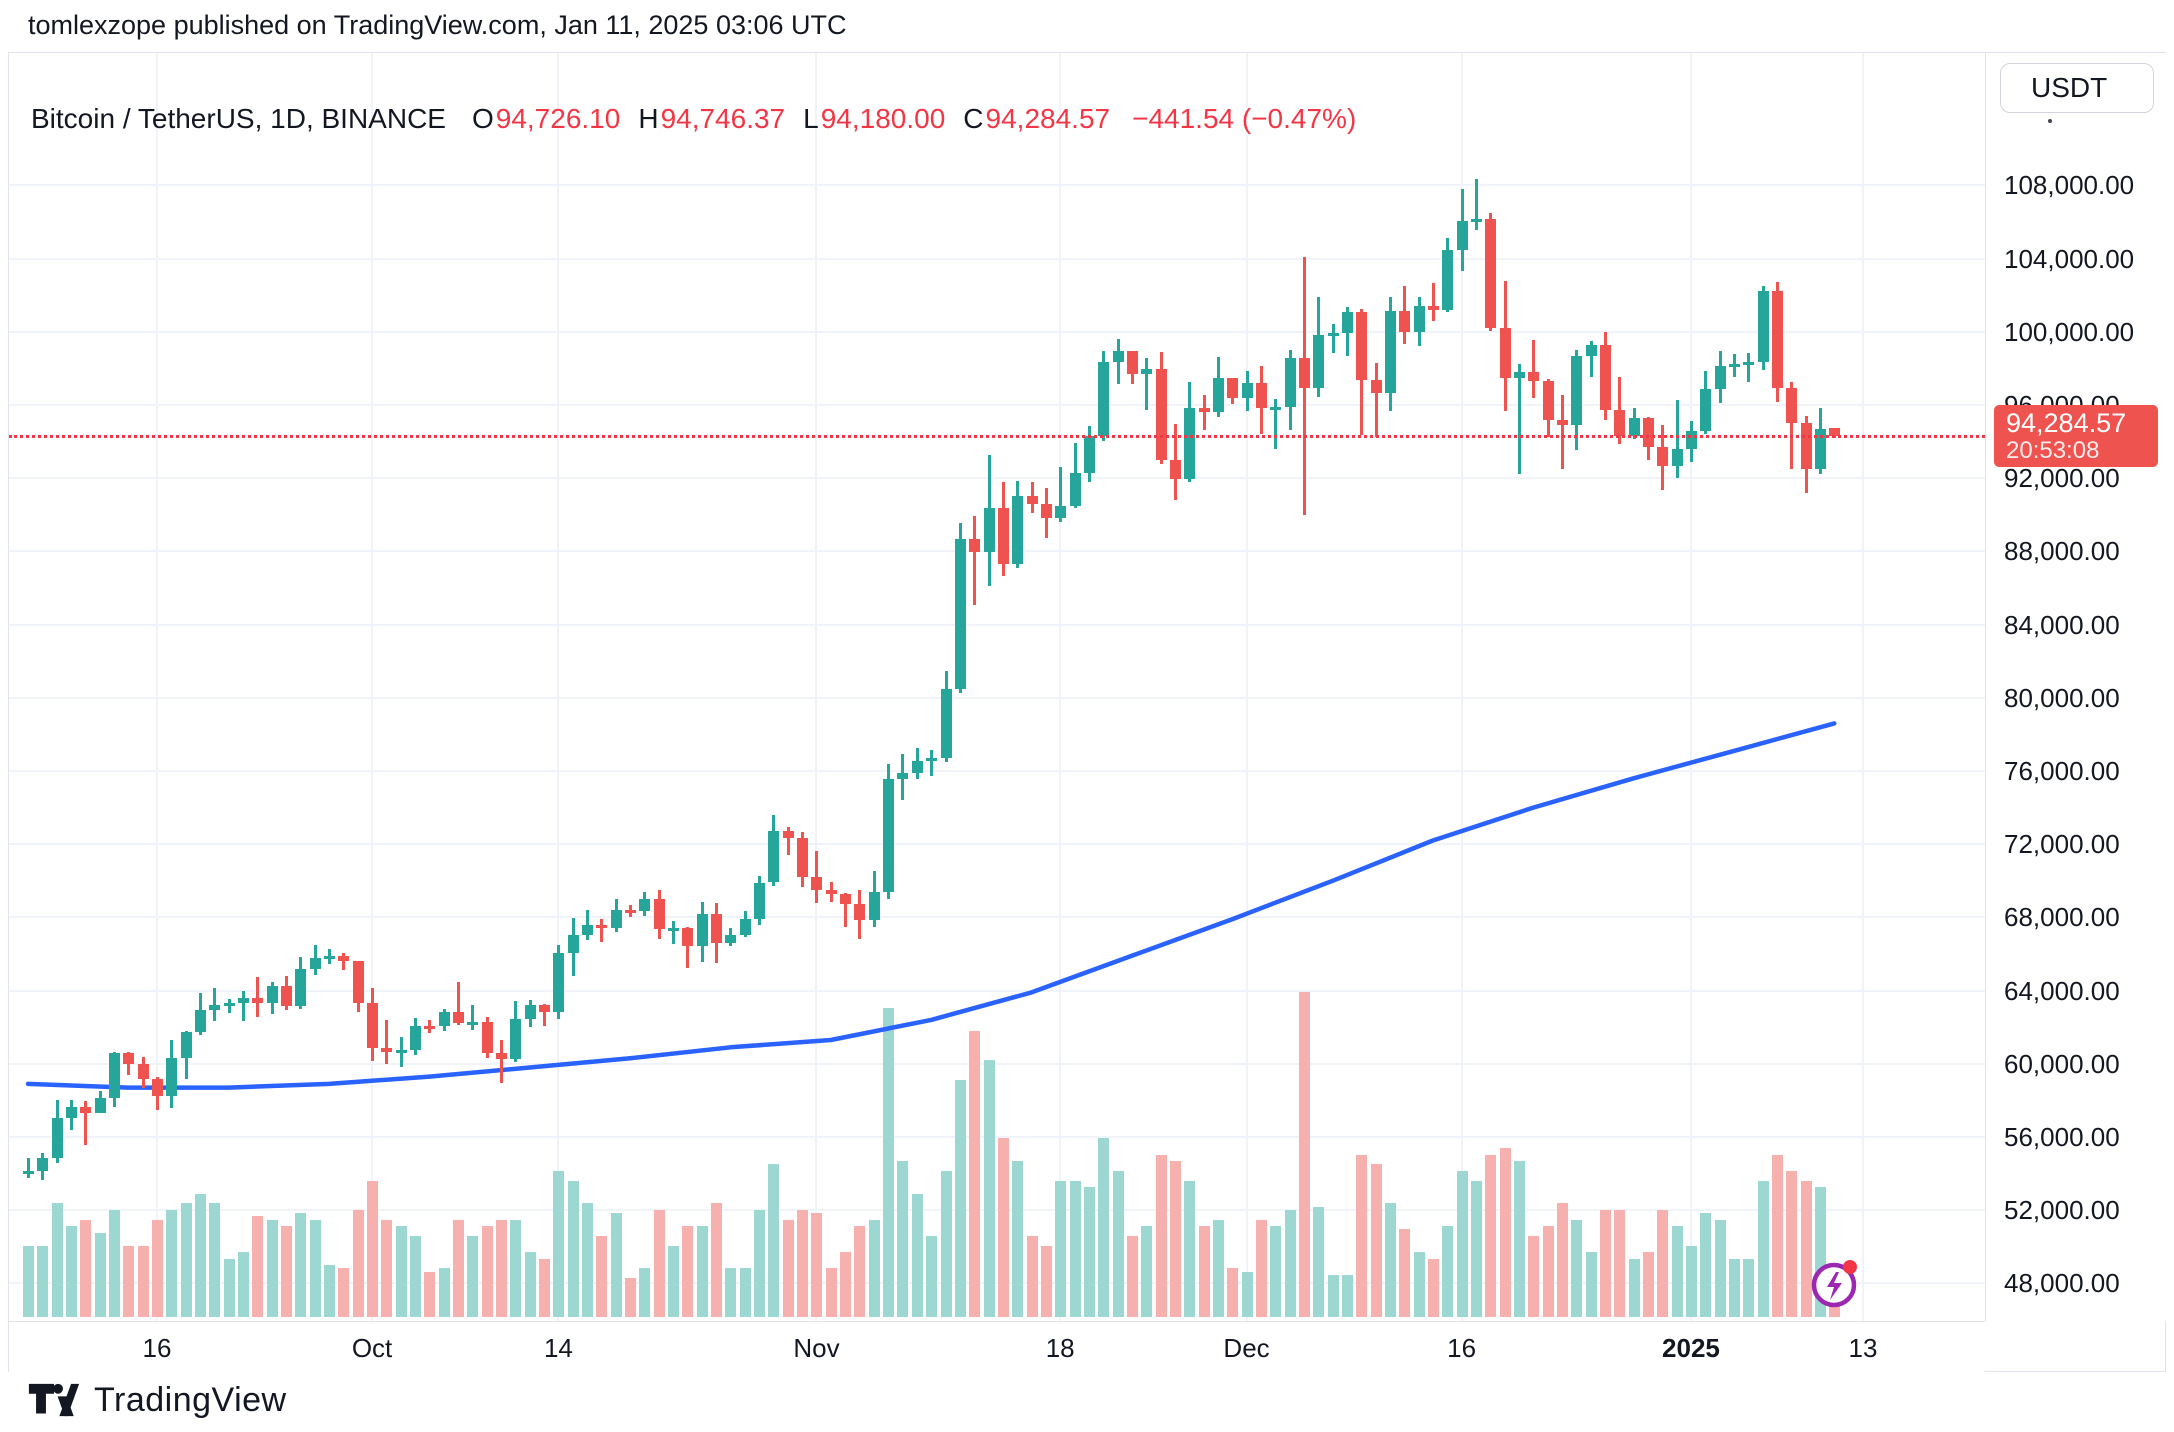  I want to click on pane-dot, so click(2050, 121).